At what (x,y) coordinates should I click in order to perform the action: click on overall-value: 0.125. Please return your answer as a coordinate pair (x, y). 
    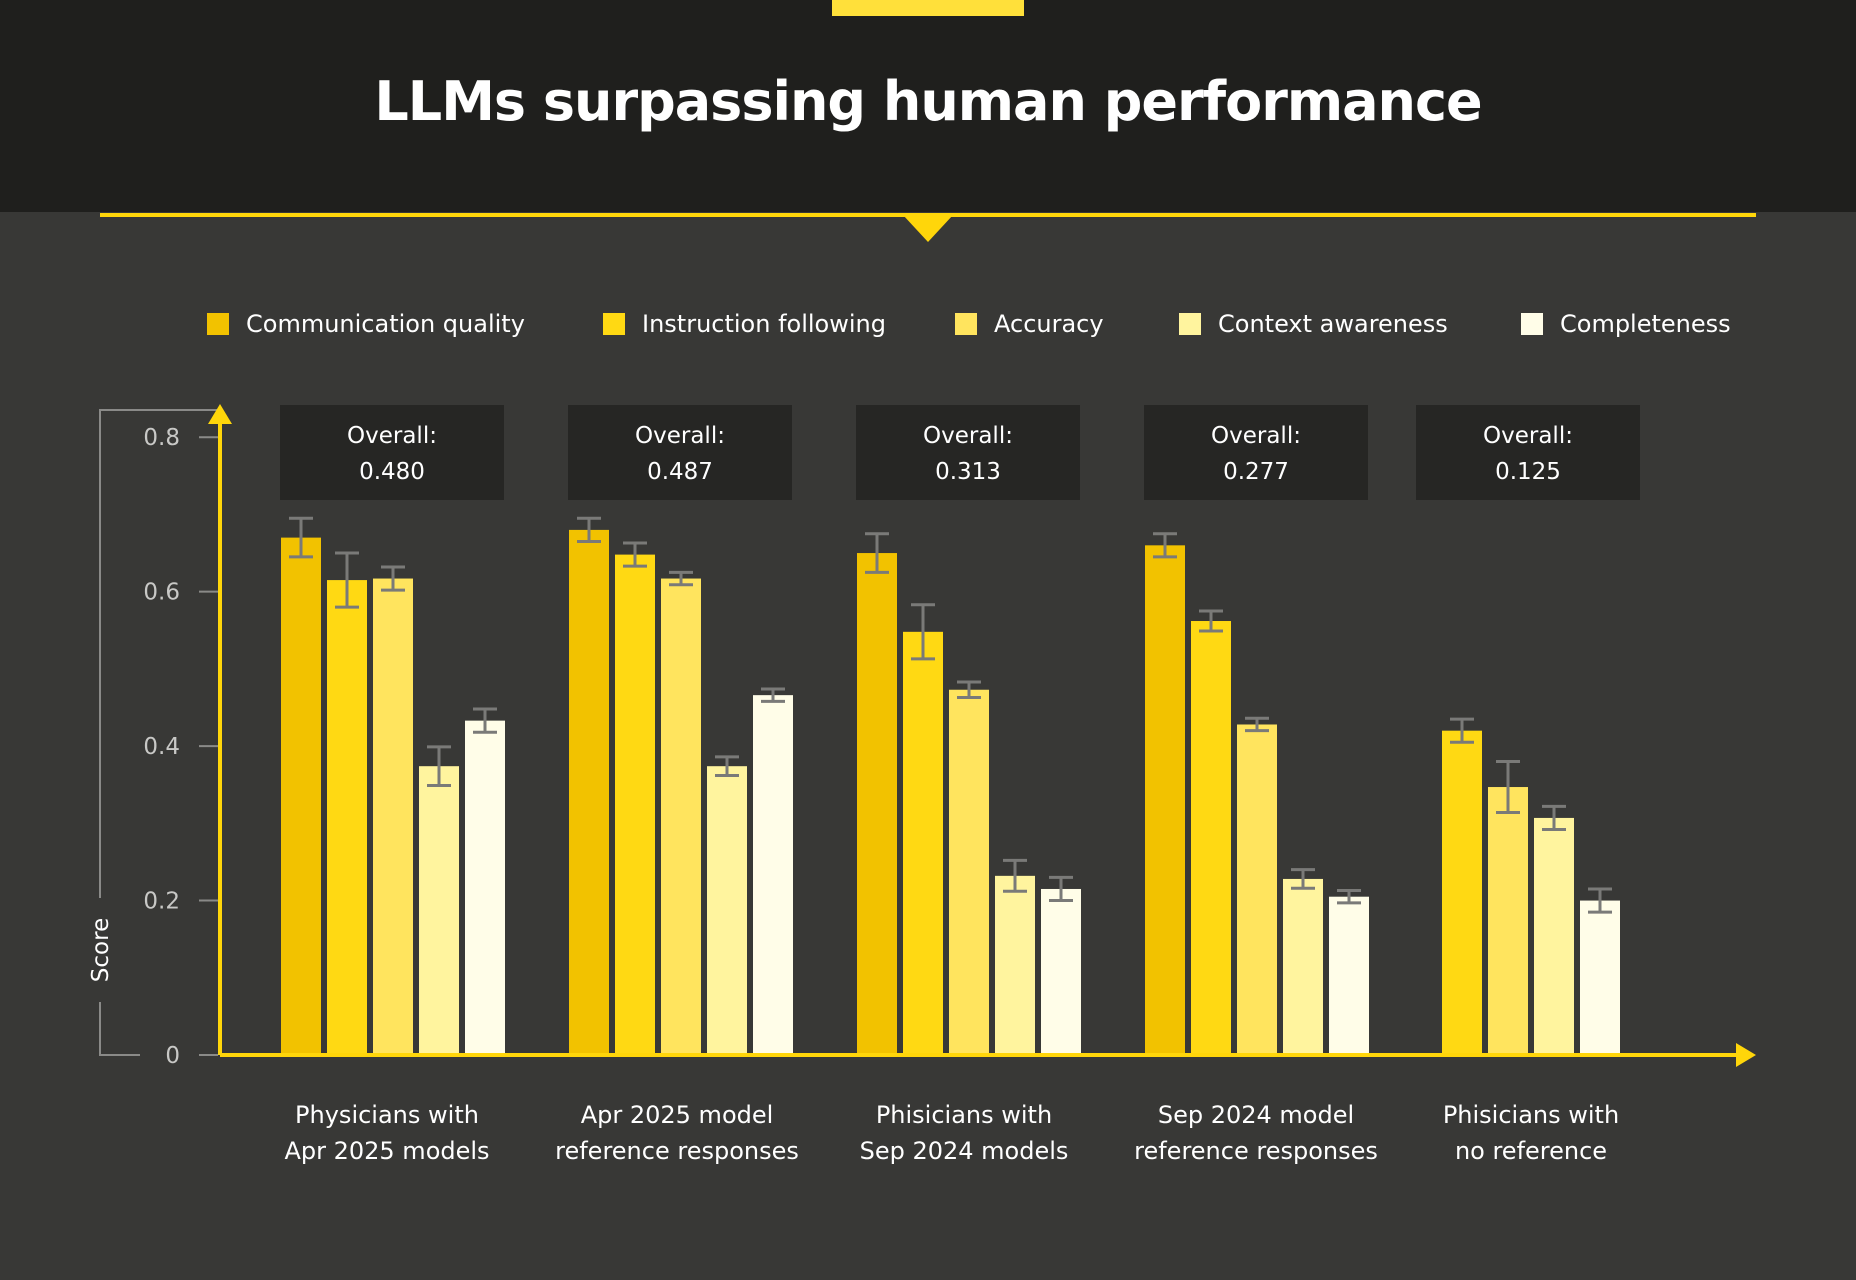
    Looking at the image, I should click on (1528, 472).